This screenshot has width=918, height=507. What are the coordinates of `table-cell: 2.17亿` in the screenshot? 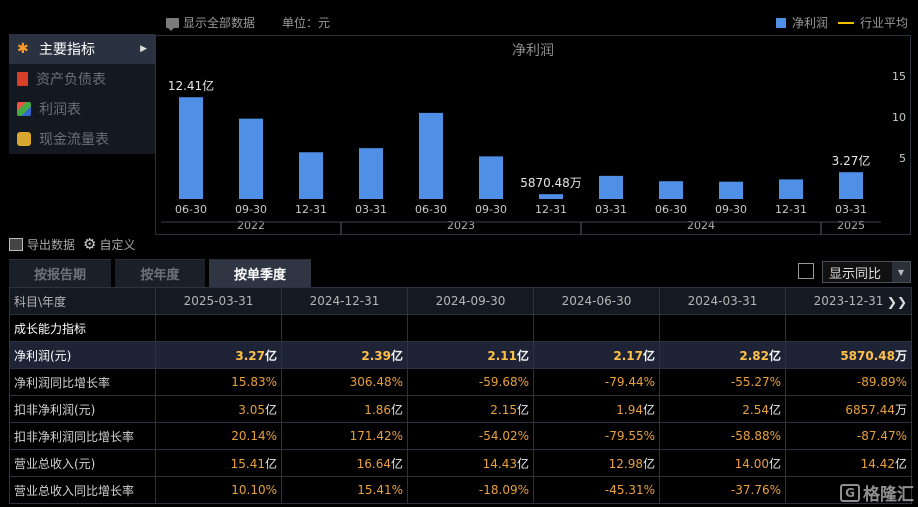 It's located at (596, 355).